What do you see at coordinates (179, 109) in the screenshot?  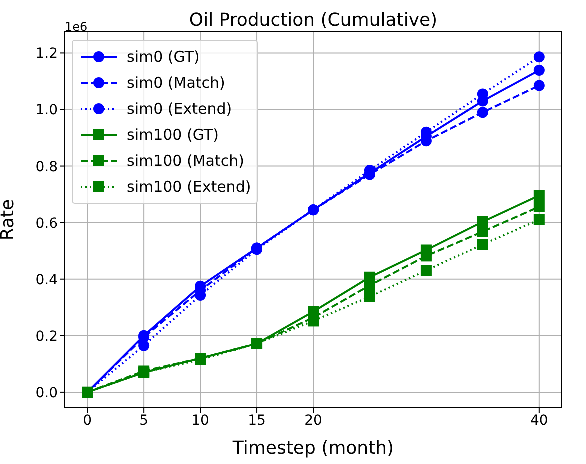 I see `legend-label: sim0 (Extend)` at bounding box center [179, 109].